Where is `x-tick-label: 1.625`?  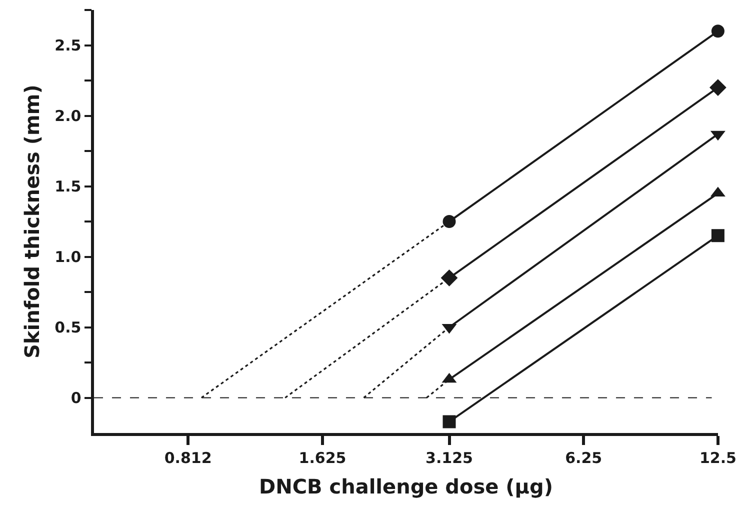 x-tick-label: 1.625 is located at coordinates (322, 457).